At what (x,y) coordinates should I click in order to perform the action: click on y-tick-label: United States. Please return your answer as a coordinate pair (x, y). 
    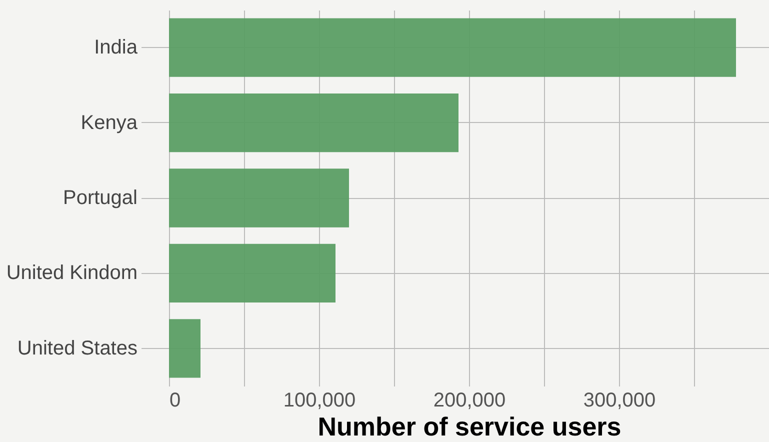
    Looking at the image, I should click on (77, 348).